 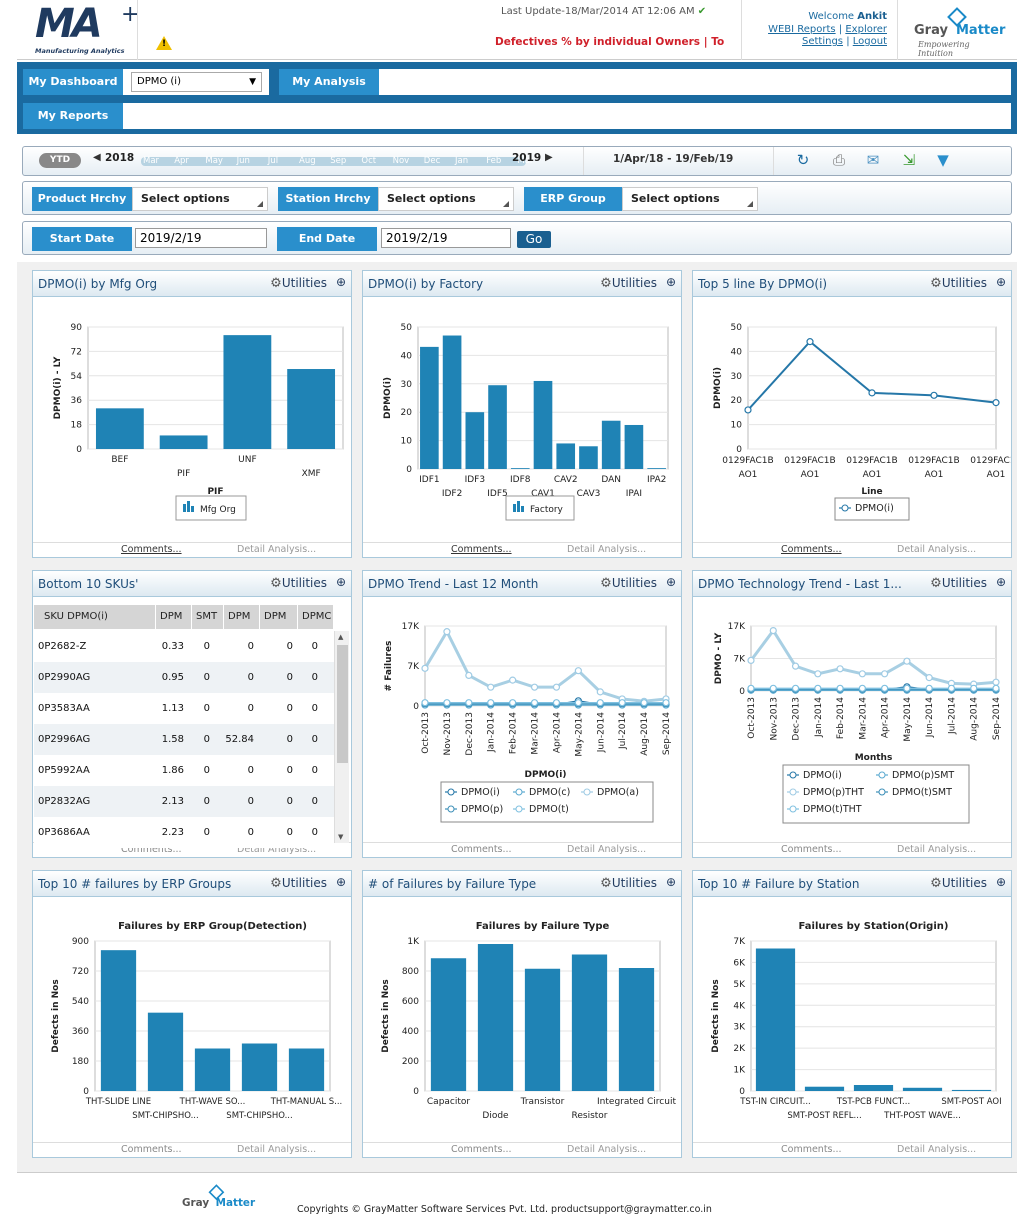 I want to click on month-5: Aug, so click(x=307, y=161).